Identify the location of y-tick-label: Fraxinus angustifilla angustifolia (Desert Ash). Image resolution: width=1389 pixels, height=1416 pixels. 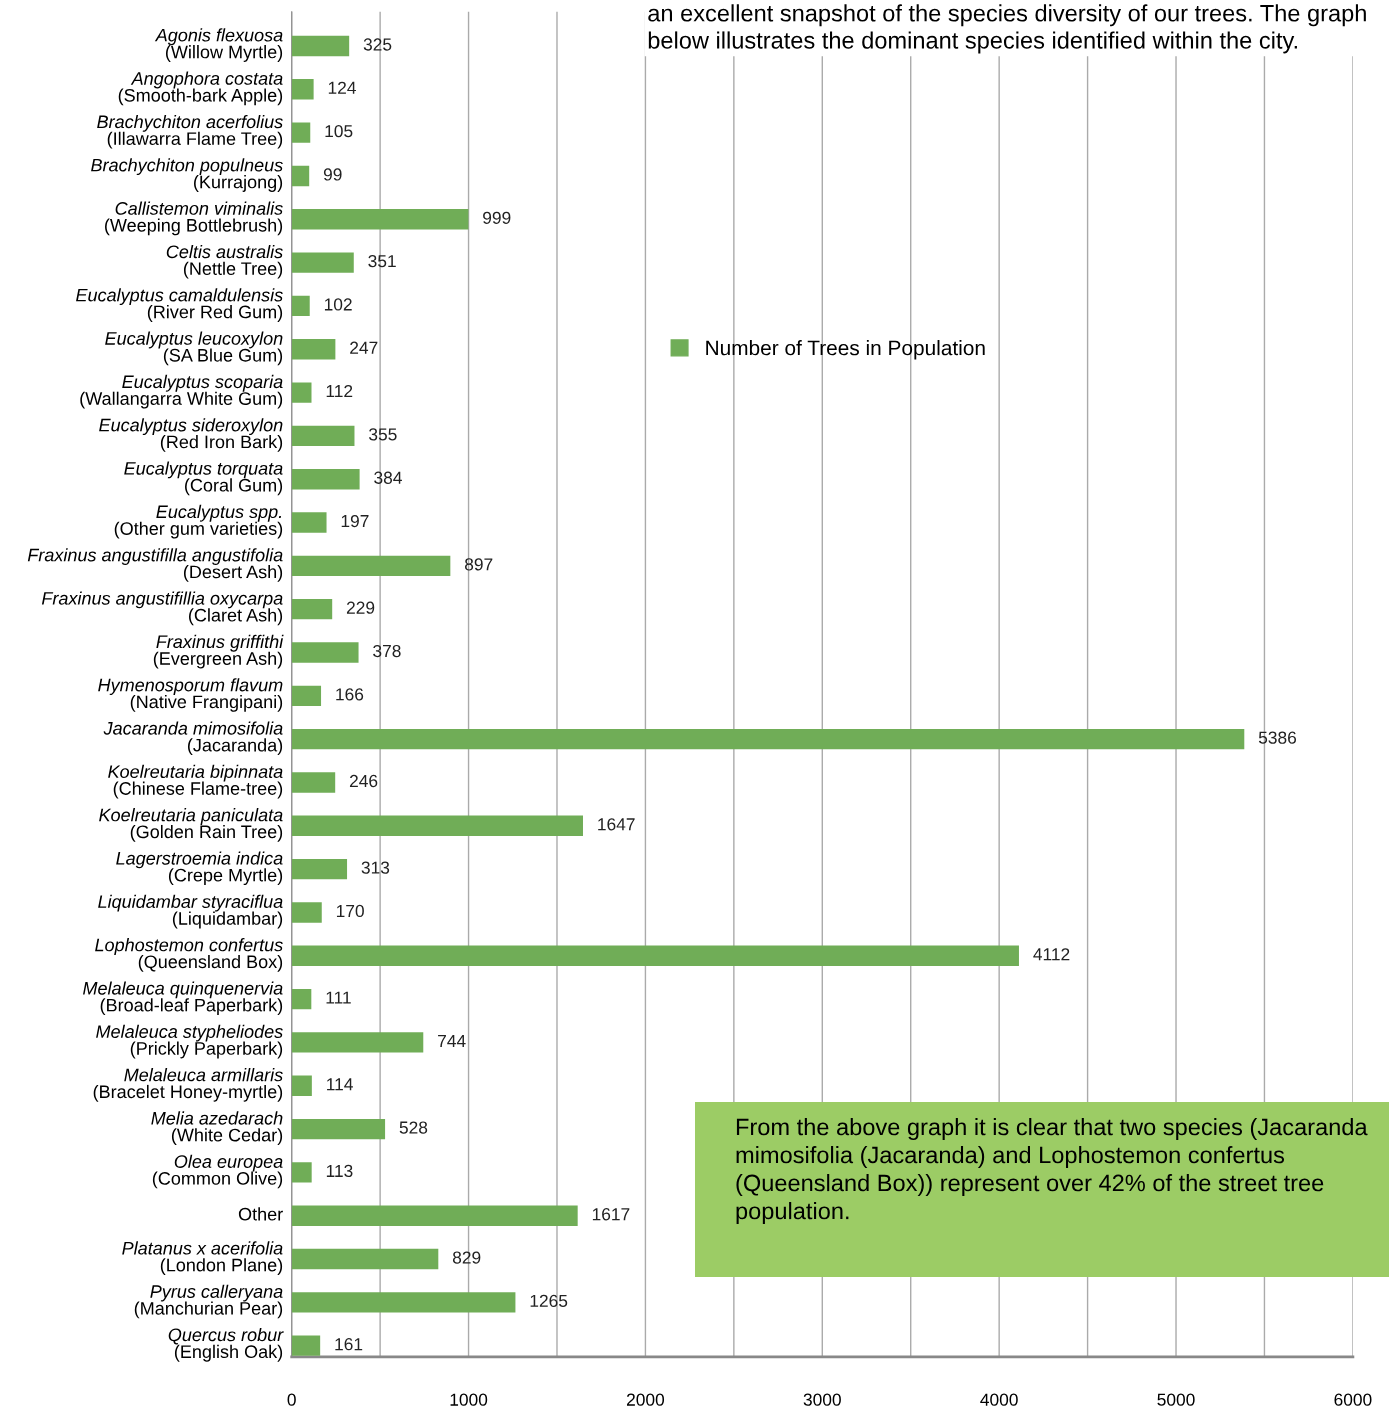
(155, 565).